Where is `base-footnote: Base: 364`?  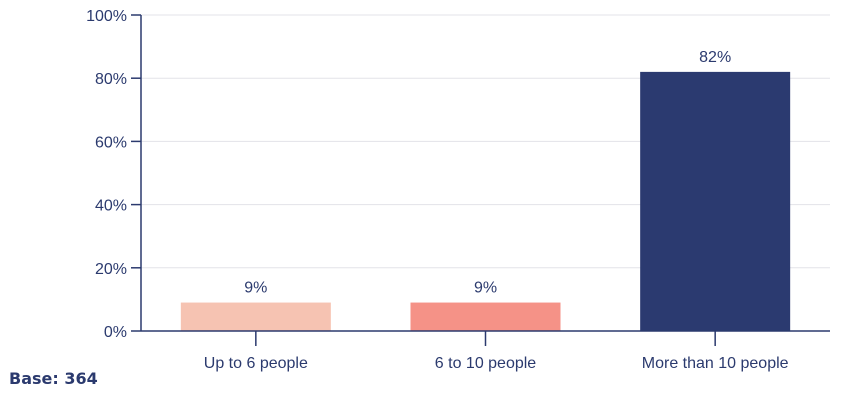 base-footnote: Base: 364 is located at coordinates (53, 378).